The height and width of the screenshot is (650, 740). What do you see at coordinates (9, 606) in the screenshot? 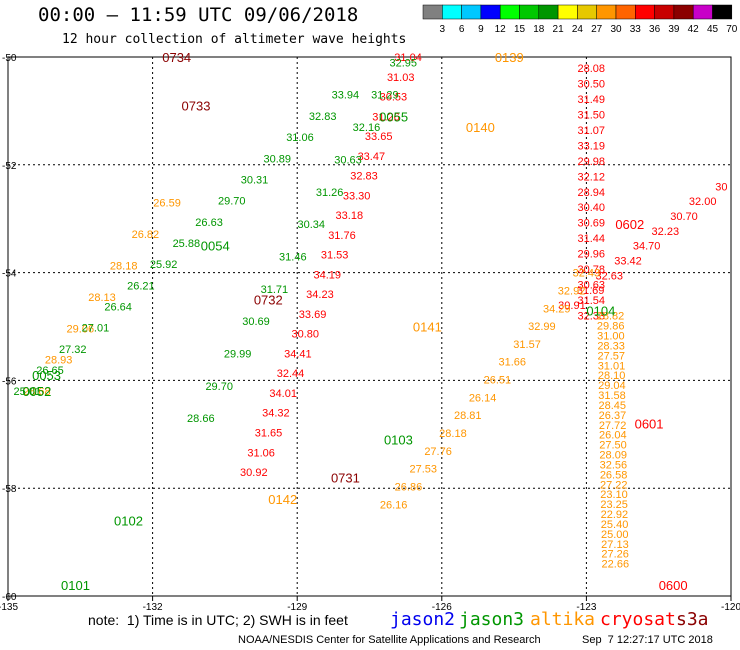
I see `x-tick-label: -135` at bounding box center [9, 606].